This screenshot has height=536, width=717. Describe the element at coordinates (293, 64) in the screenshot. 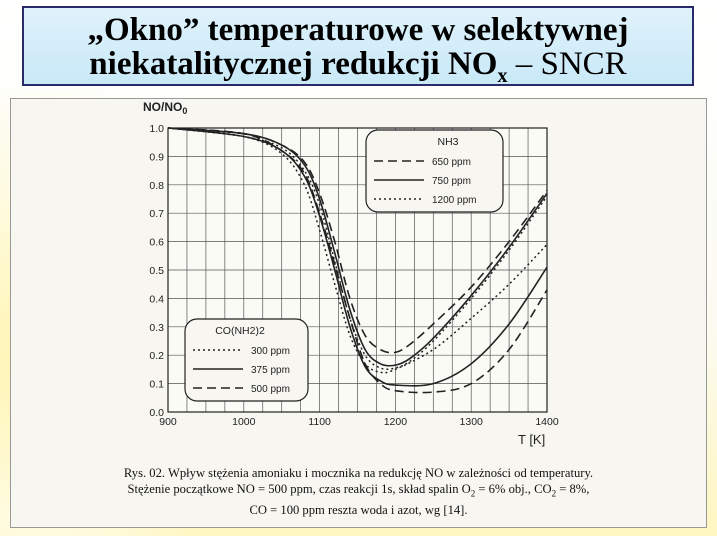

I see `title-line-2-main: niekatalitycznej redukcji NO` at that location.